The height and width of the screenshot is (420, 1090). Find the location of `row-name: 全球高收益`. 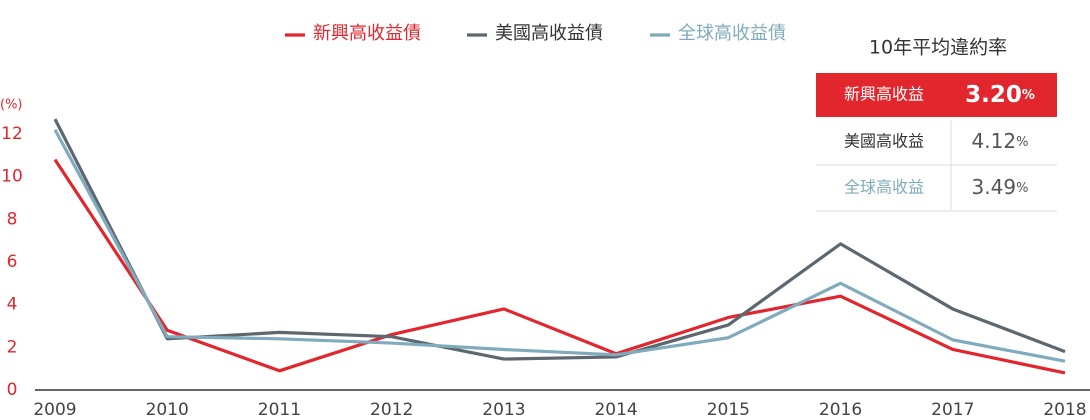

row-name: 全球高收益 is located at coordinates (884, 187).